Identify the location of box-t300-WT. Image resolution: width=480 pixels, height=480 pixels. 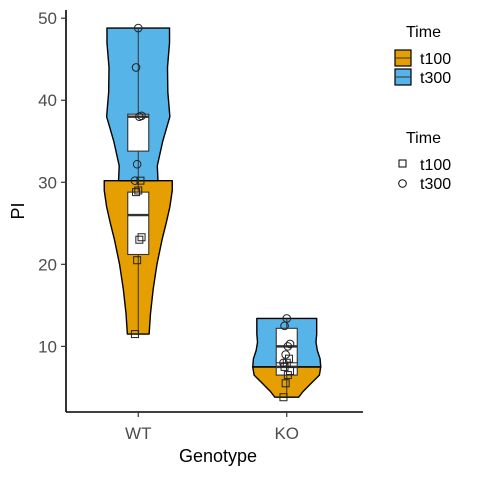
(138, 132).